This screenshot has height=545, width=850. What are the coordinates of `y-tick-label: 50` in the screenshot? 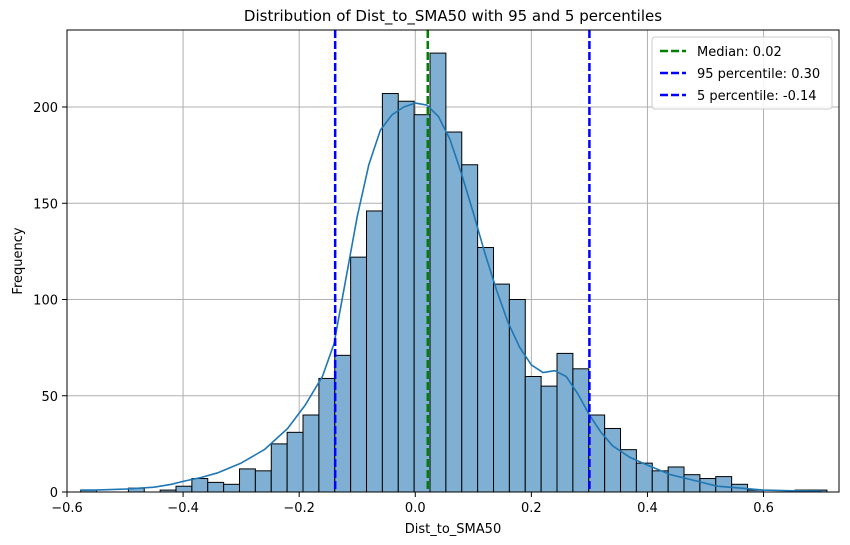 It's located at (49, 397).